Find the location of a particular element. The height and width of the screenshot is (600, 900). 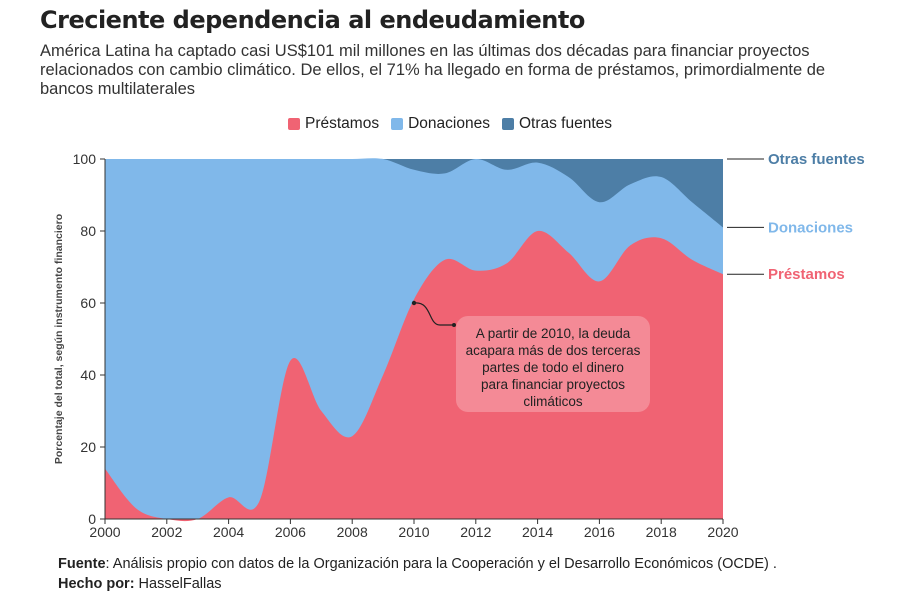

annotation-text-line: para financiar proyectos is located at coordinates (553, 384).